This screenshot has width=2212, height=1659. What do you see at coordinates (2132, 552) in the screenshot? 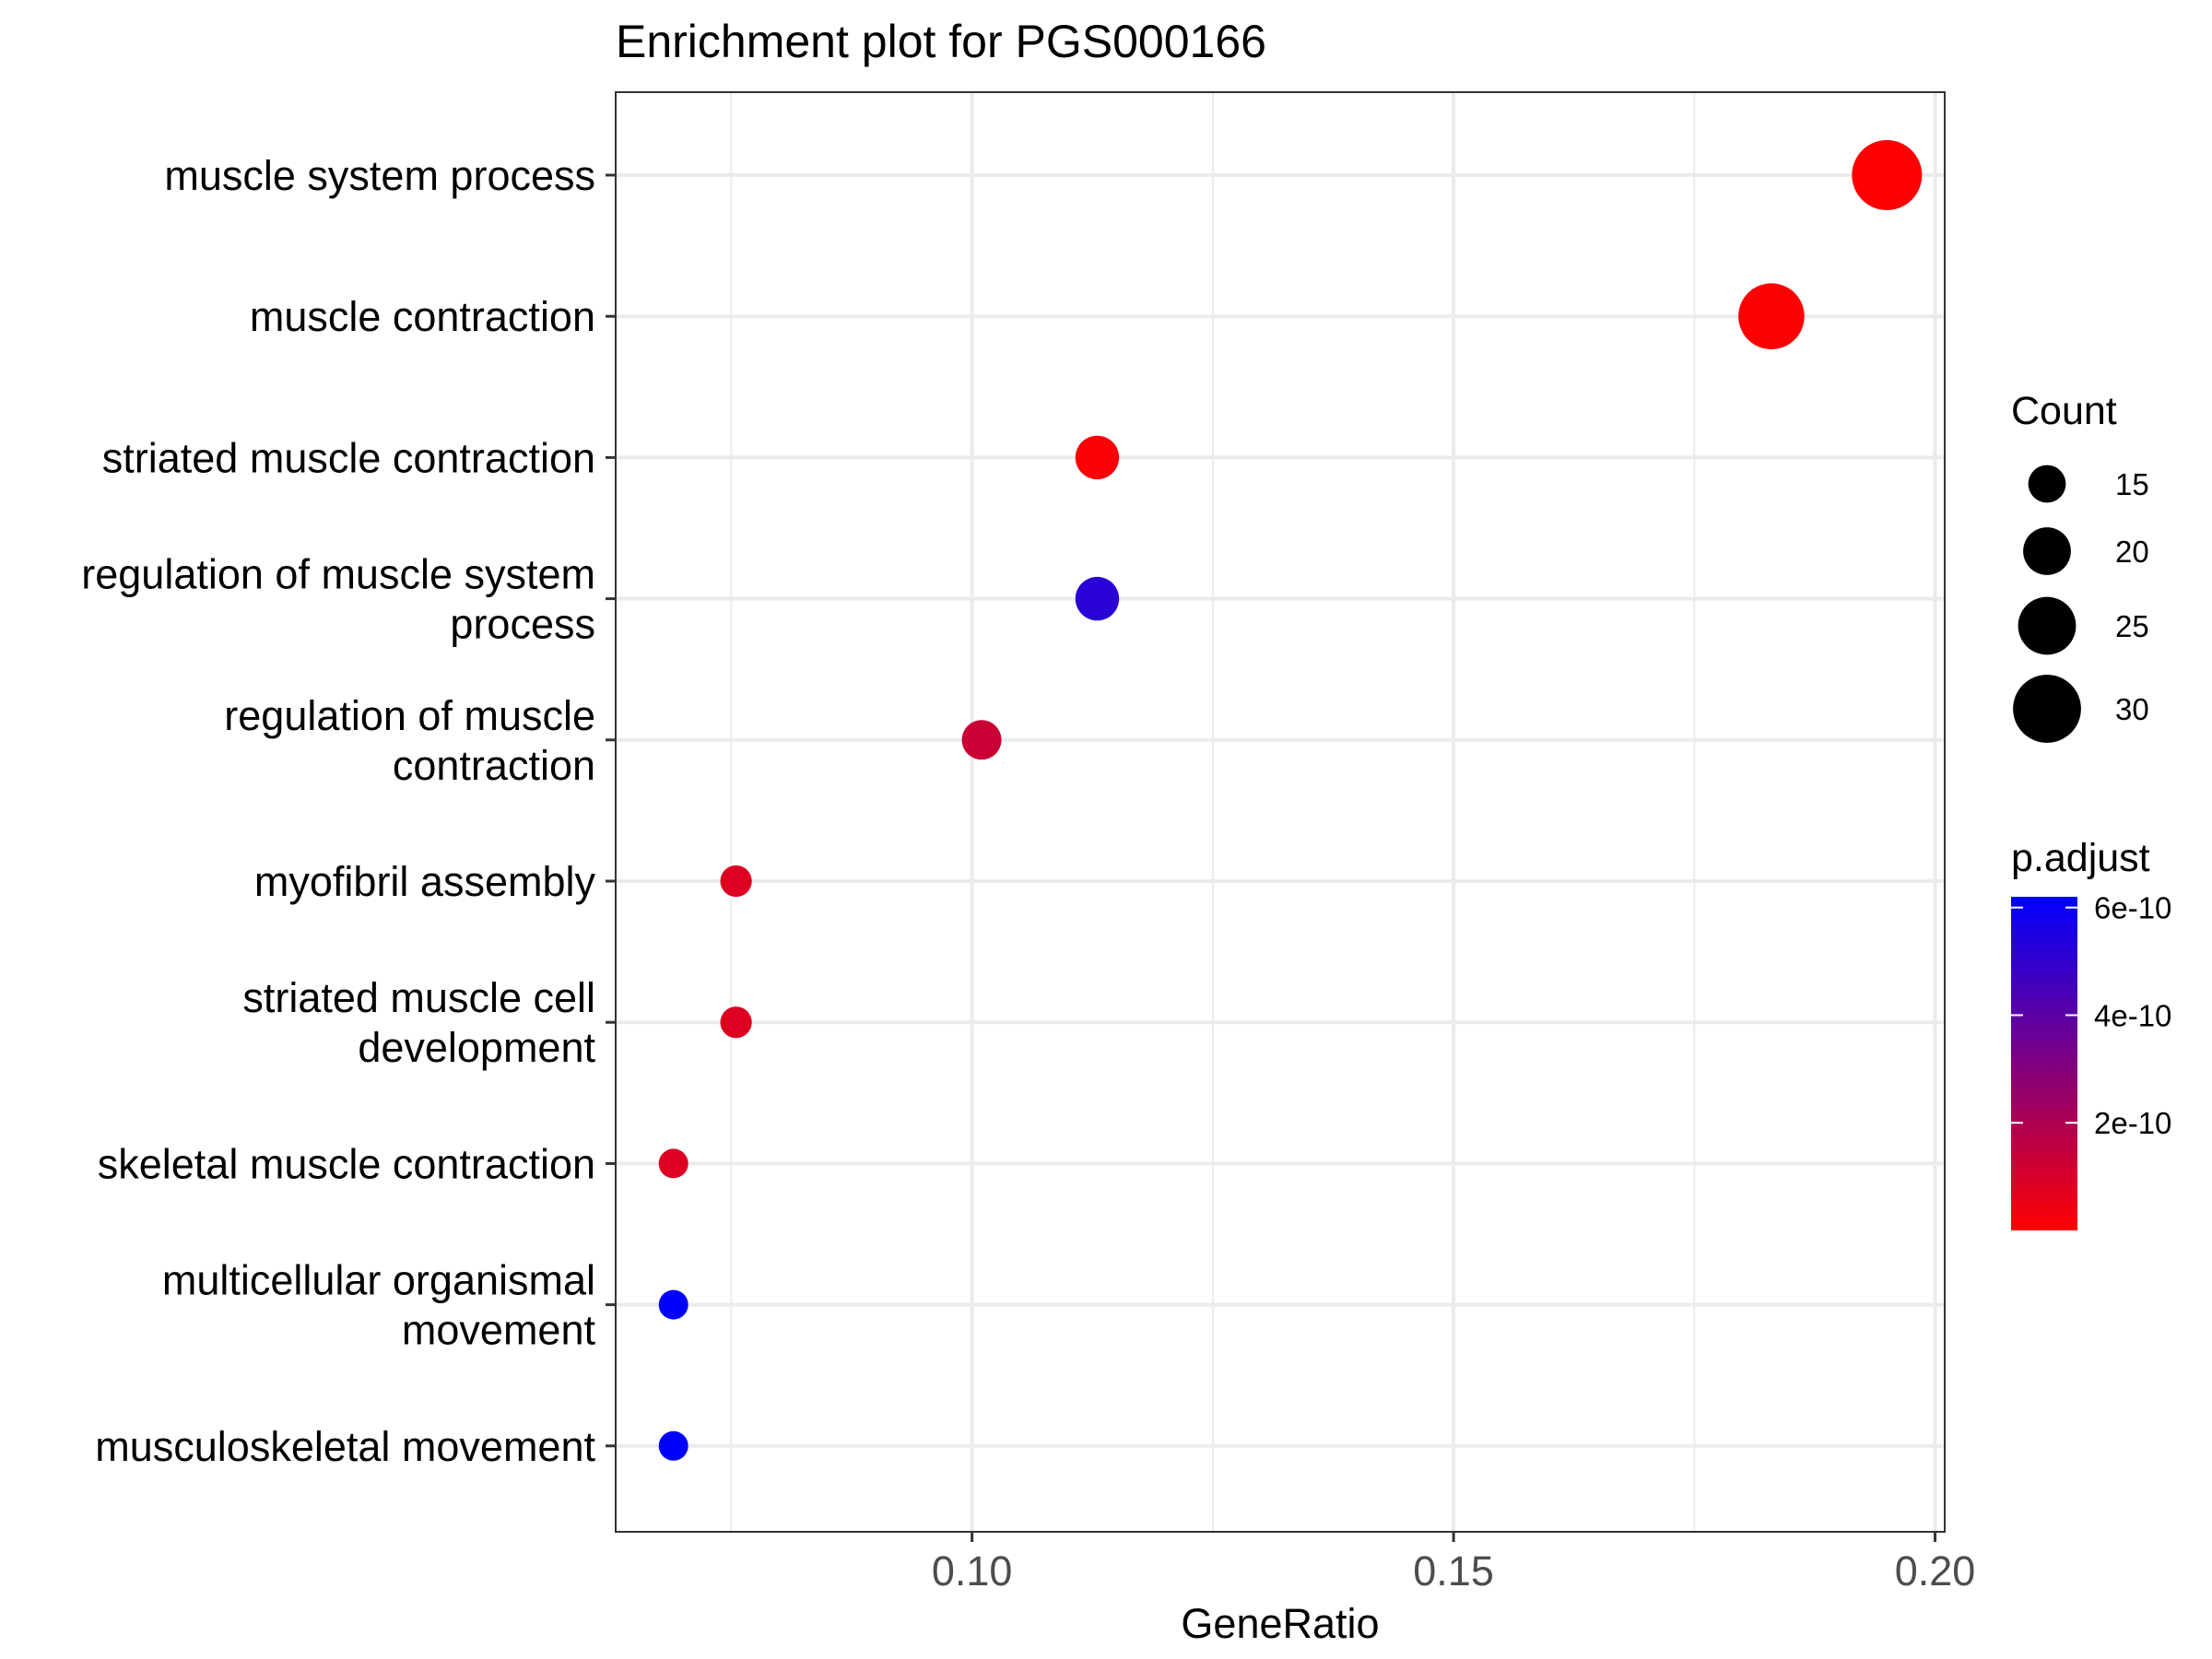
I see `size-legend-label: 20` at bounding box center [2132, 552].